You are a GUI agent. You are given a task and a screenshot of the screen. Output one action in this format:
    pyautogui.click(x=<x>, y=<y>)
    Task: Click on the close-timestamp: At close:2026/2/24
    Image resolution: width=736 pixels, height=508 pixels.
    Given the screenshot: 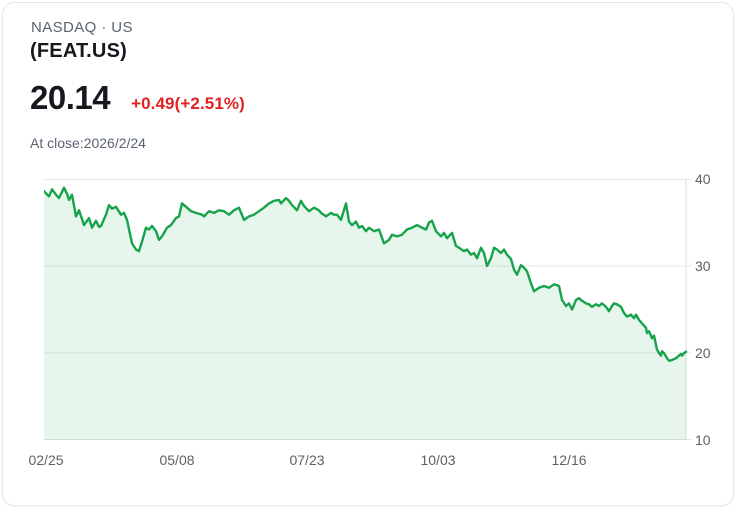 What is the action you would take?
    pyautogui.click(x=88, y=143)
    